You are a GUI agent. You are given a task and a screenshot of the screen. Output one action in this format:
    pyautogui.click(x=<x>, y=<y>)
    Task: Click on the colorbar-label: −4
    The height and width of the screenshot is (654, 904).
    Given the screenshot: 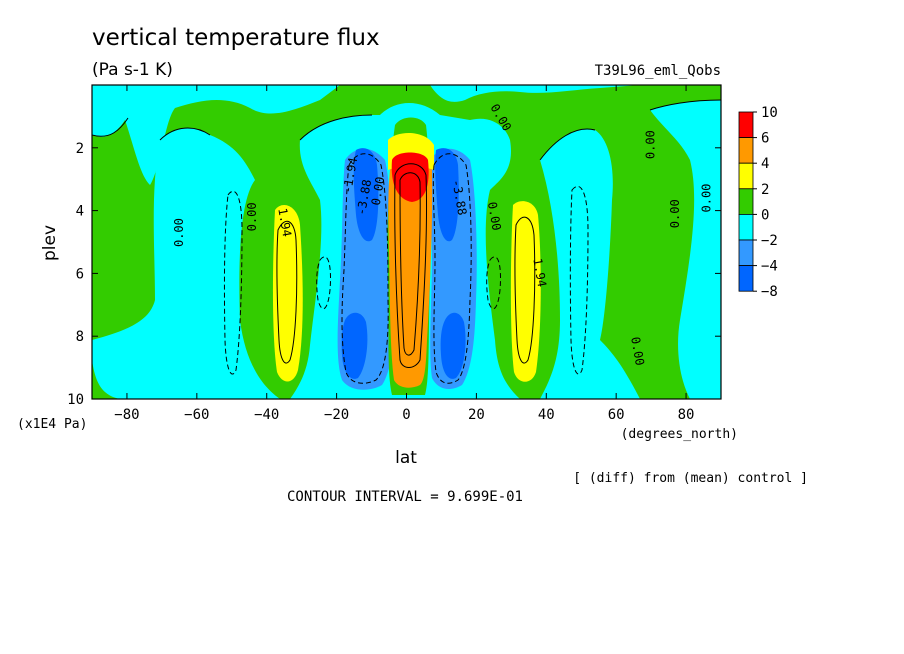 What is the action you would take?
    pyautogui.click(x=769, y=267)
    